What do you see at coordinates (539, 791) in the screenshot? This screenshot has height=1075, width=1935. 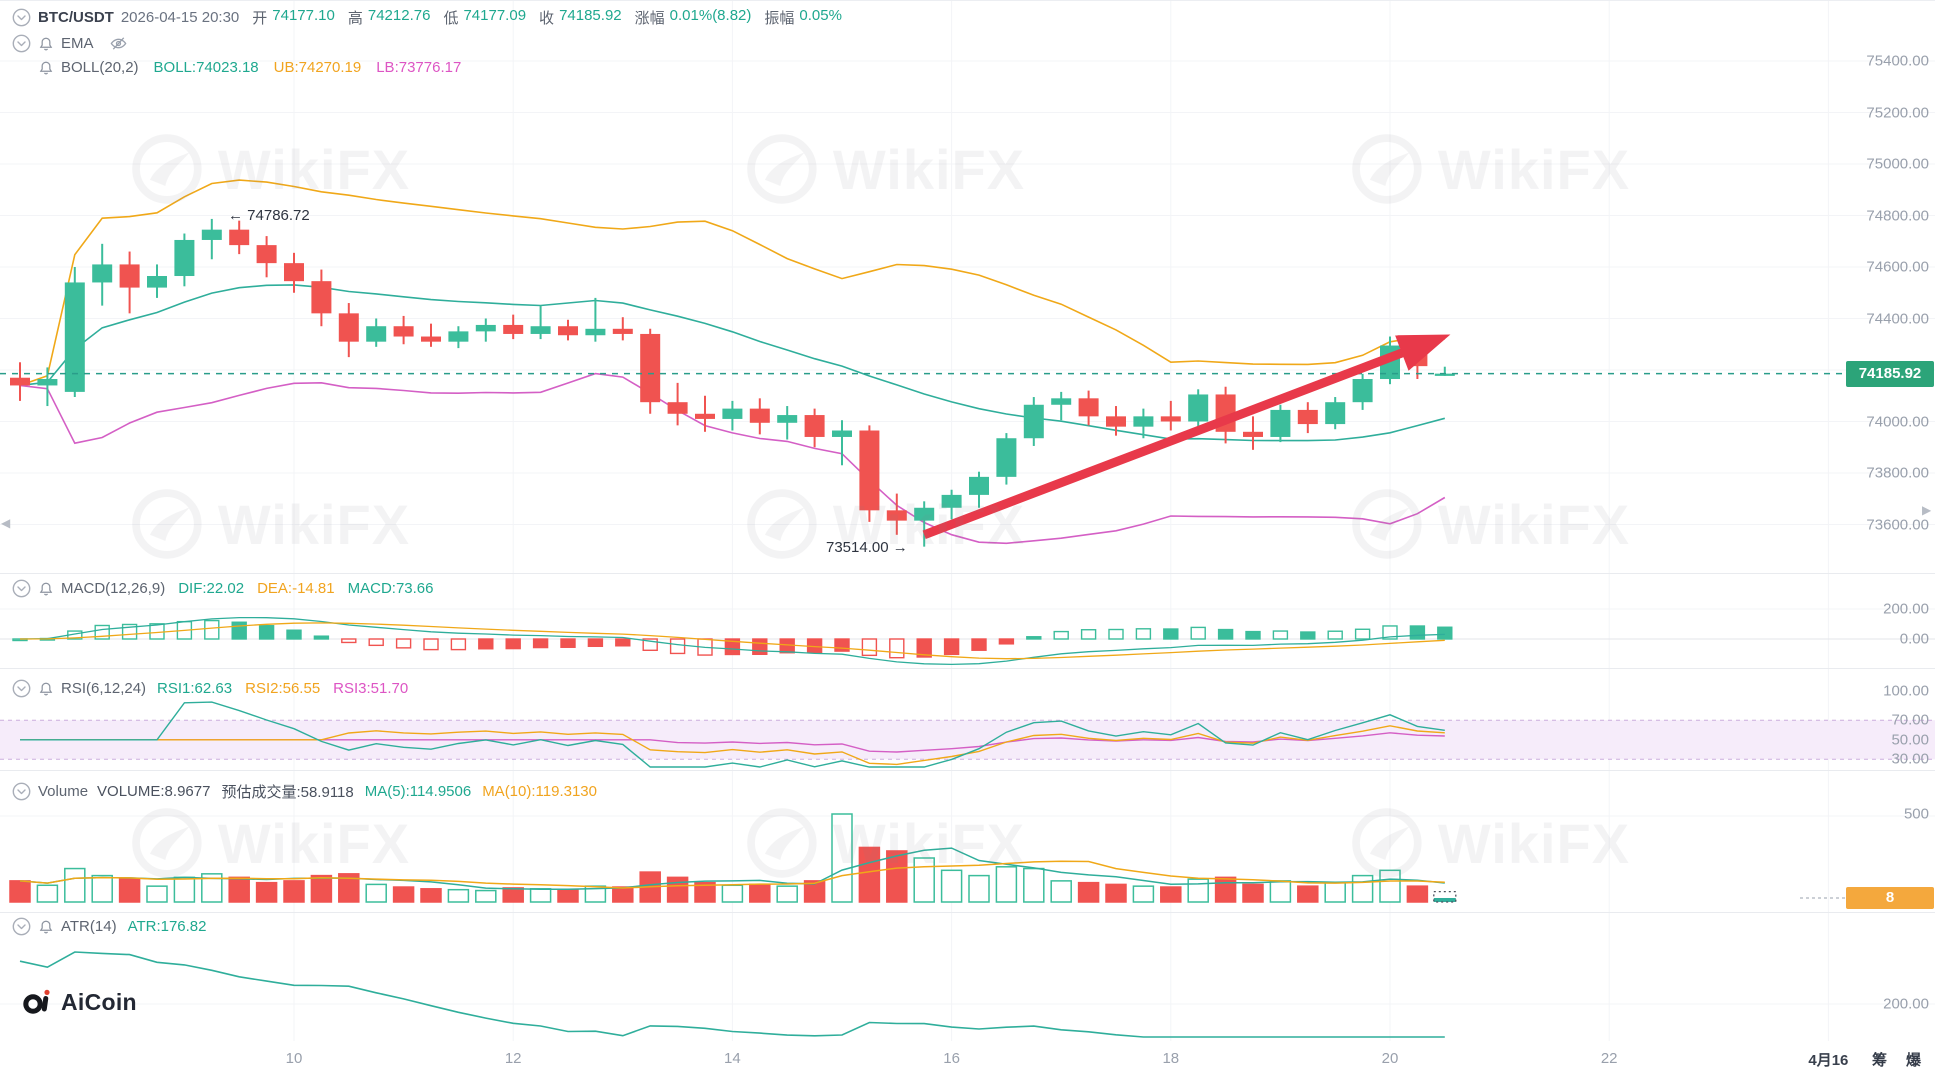 I see `volume-ma10-value: MA(10):119.3130` at bounding box center [539, 791].